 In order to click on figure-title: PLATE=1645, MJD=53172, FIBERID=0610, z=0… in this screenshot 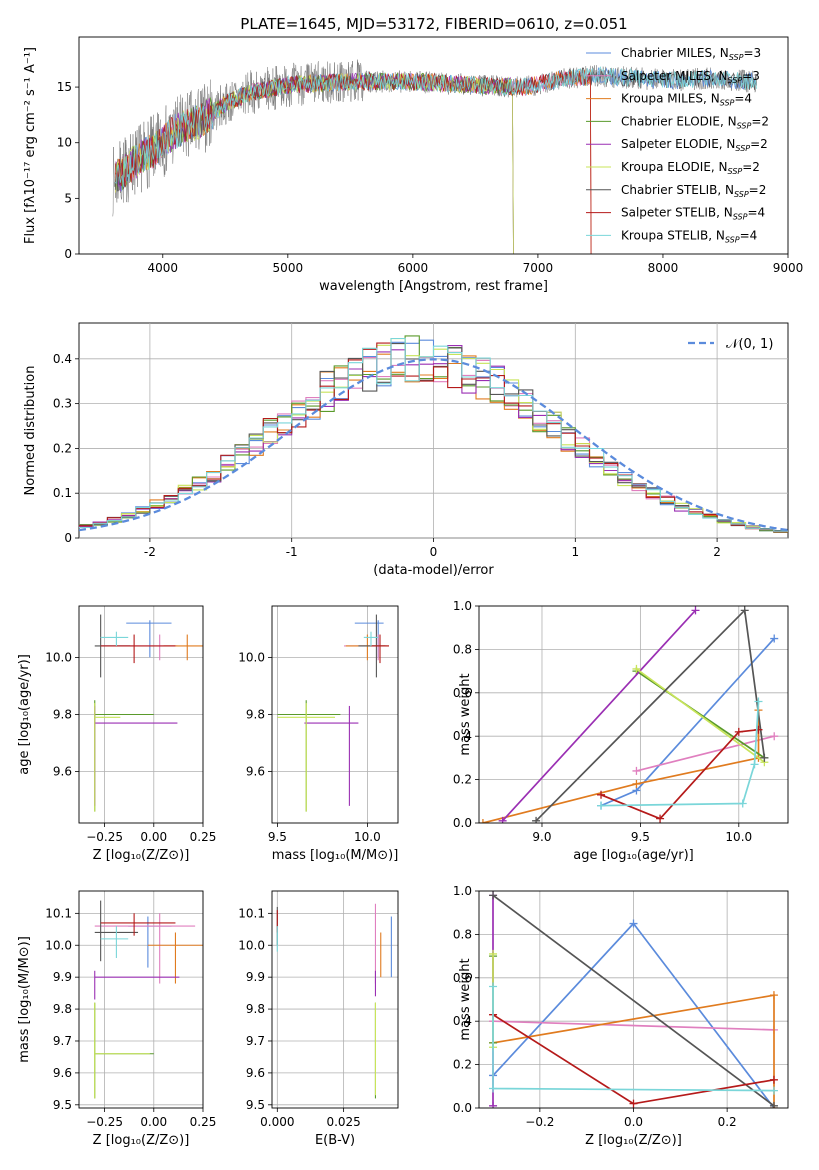, I will do `click(433, 24)`.